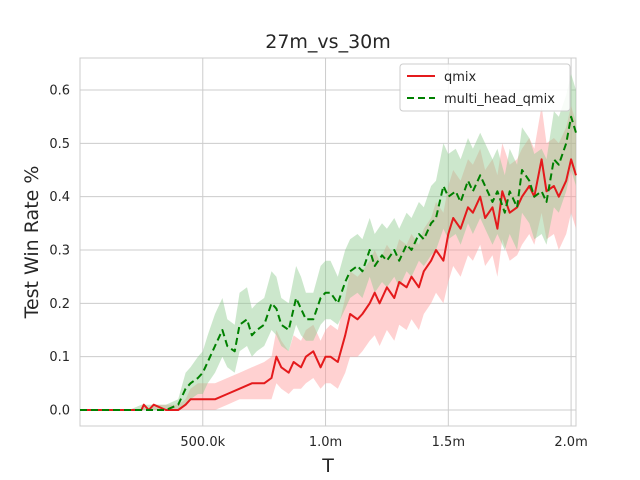  I want to click on x-axis-ticks: 500.0k 1.0m 1.5m 2.0m, so click(383, 442).